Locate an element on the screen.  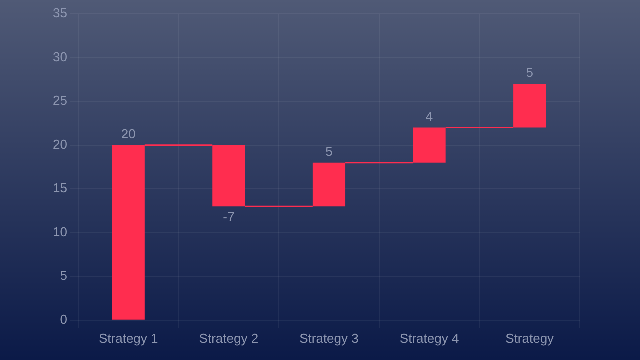
x-tick-label: Strategy is located at coordinates (530, 338).